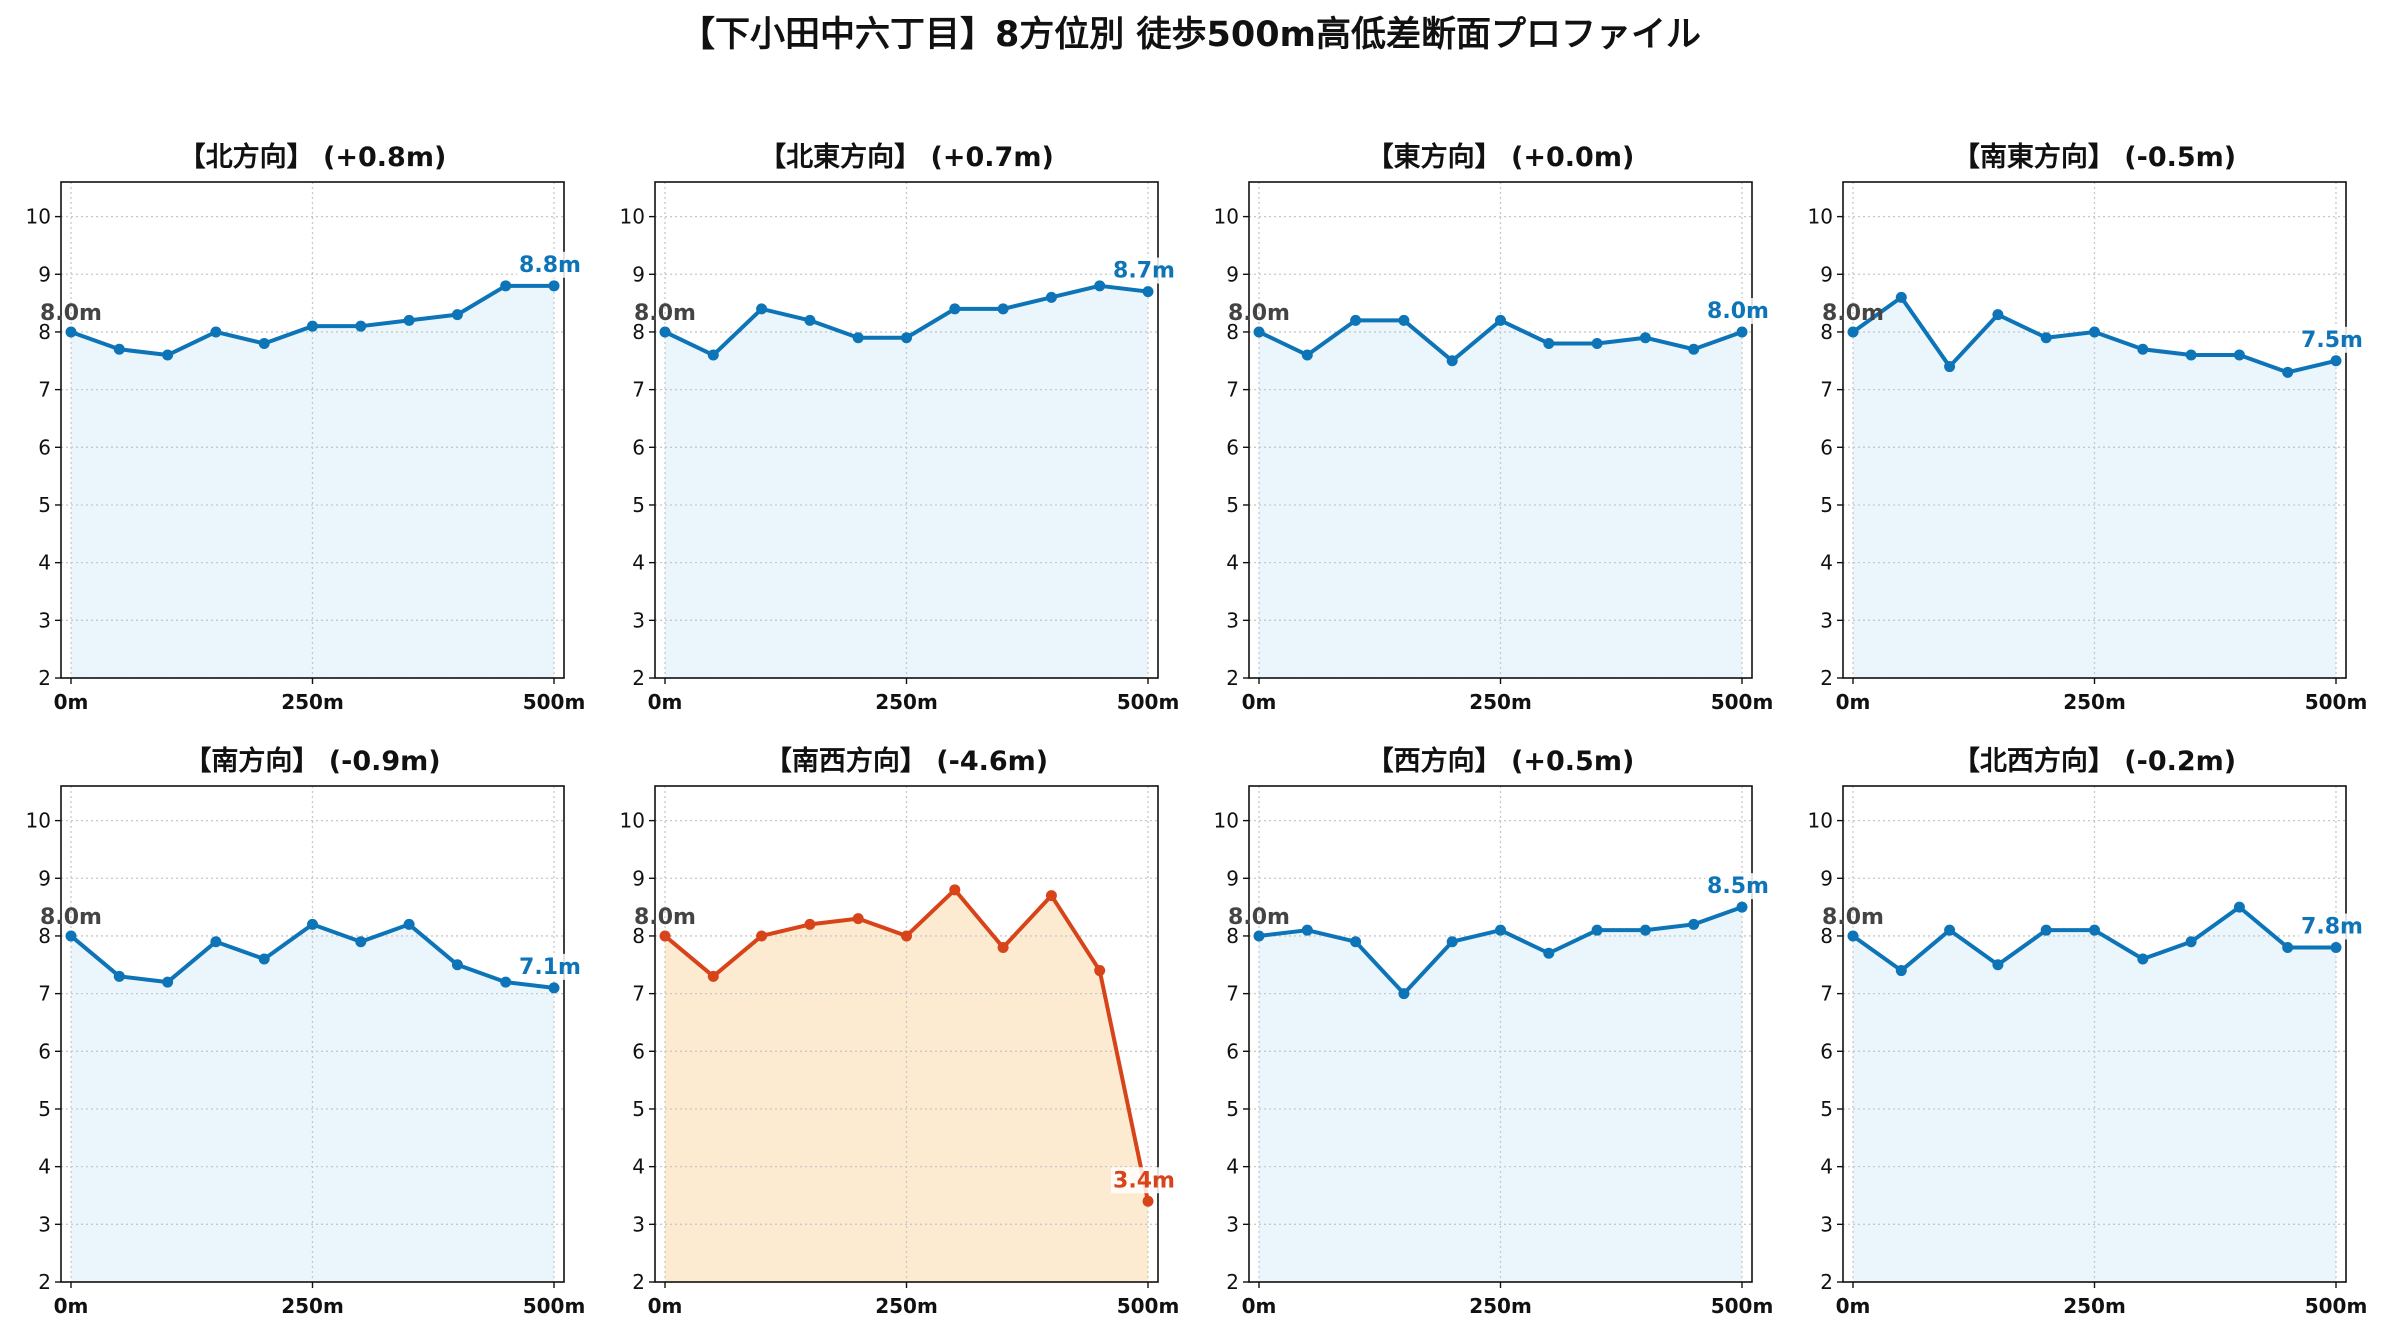 This screenshot has width=2381, height=1340. What do you see at coordinates (1738, 886) in the screenshot?
I see `end-value-label: 8.5m` at bounding box center [1738, 886].